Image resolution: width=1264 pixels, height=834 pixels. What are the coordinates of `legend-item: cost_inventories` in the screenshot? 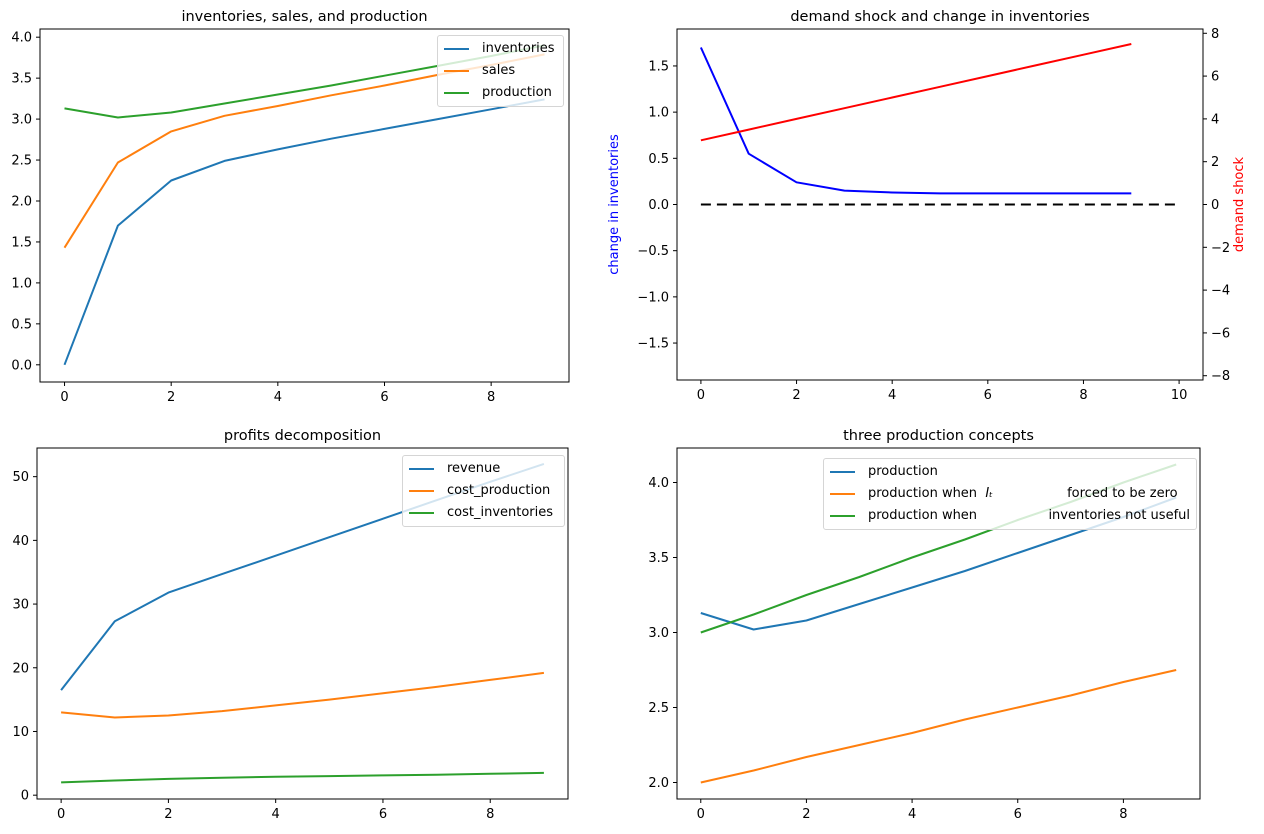 It's located at (483, 513).